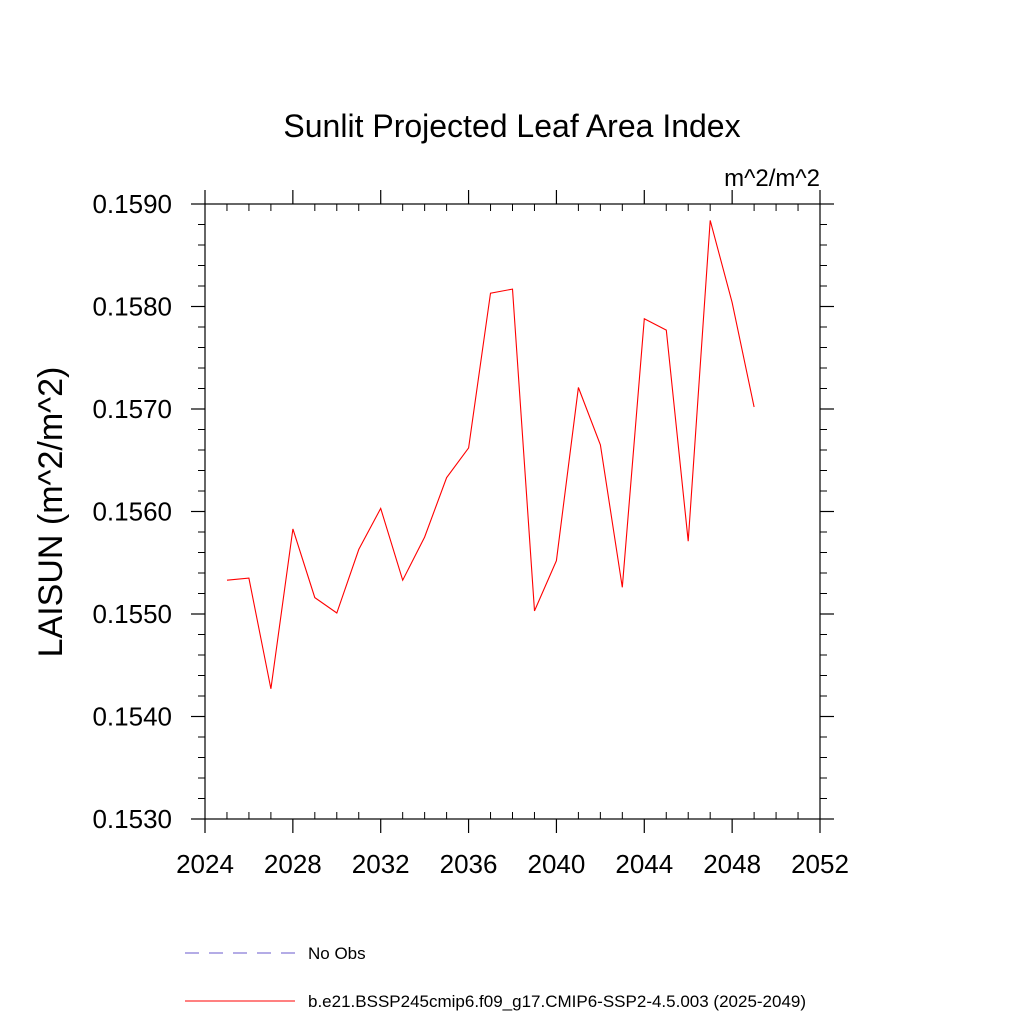  What do you see at coordinates (337, 953) in the screenshot?
I see `legend-entry: No Obs` at bounding box center [337, 953].